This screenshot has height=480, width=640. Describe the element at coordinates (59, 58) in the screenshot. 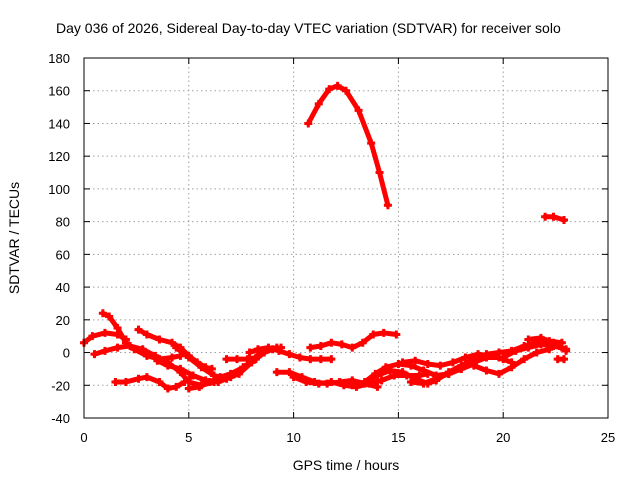

I see `y-tick-label: 180` at that location.